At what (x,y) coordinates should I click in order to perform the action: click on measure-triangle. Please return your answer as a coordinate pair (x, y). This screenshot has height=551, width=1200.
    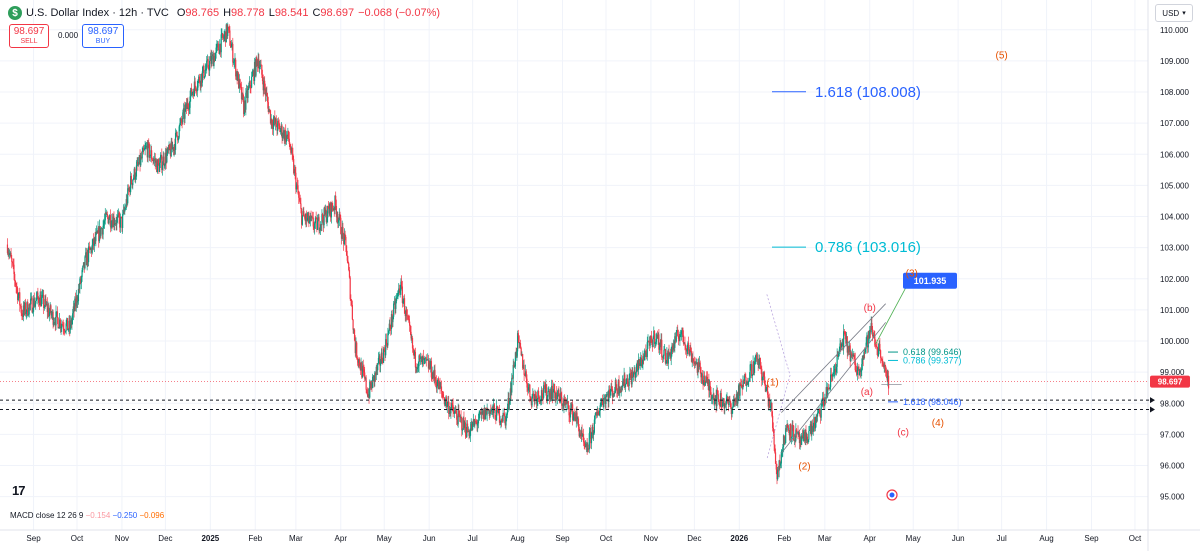
    Looking at the image, I should click on (778, 377).